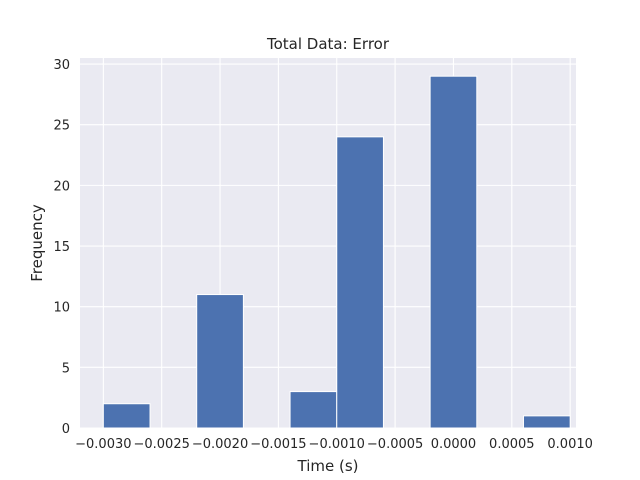  Describe the element at coordinates (328, 466) in the screenshot. I see `x-axis-label: Time (s)` at that location.